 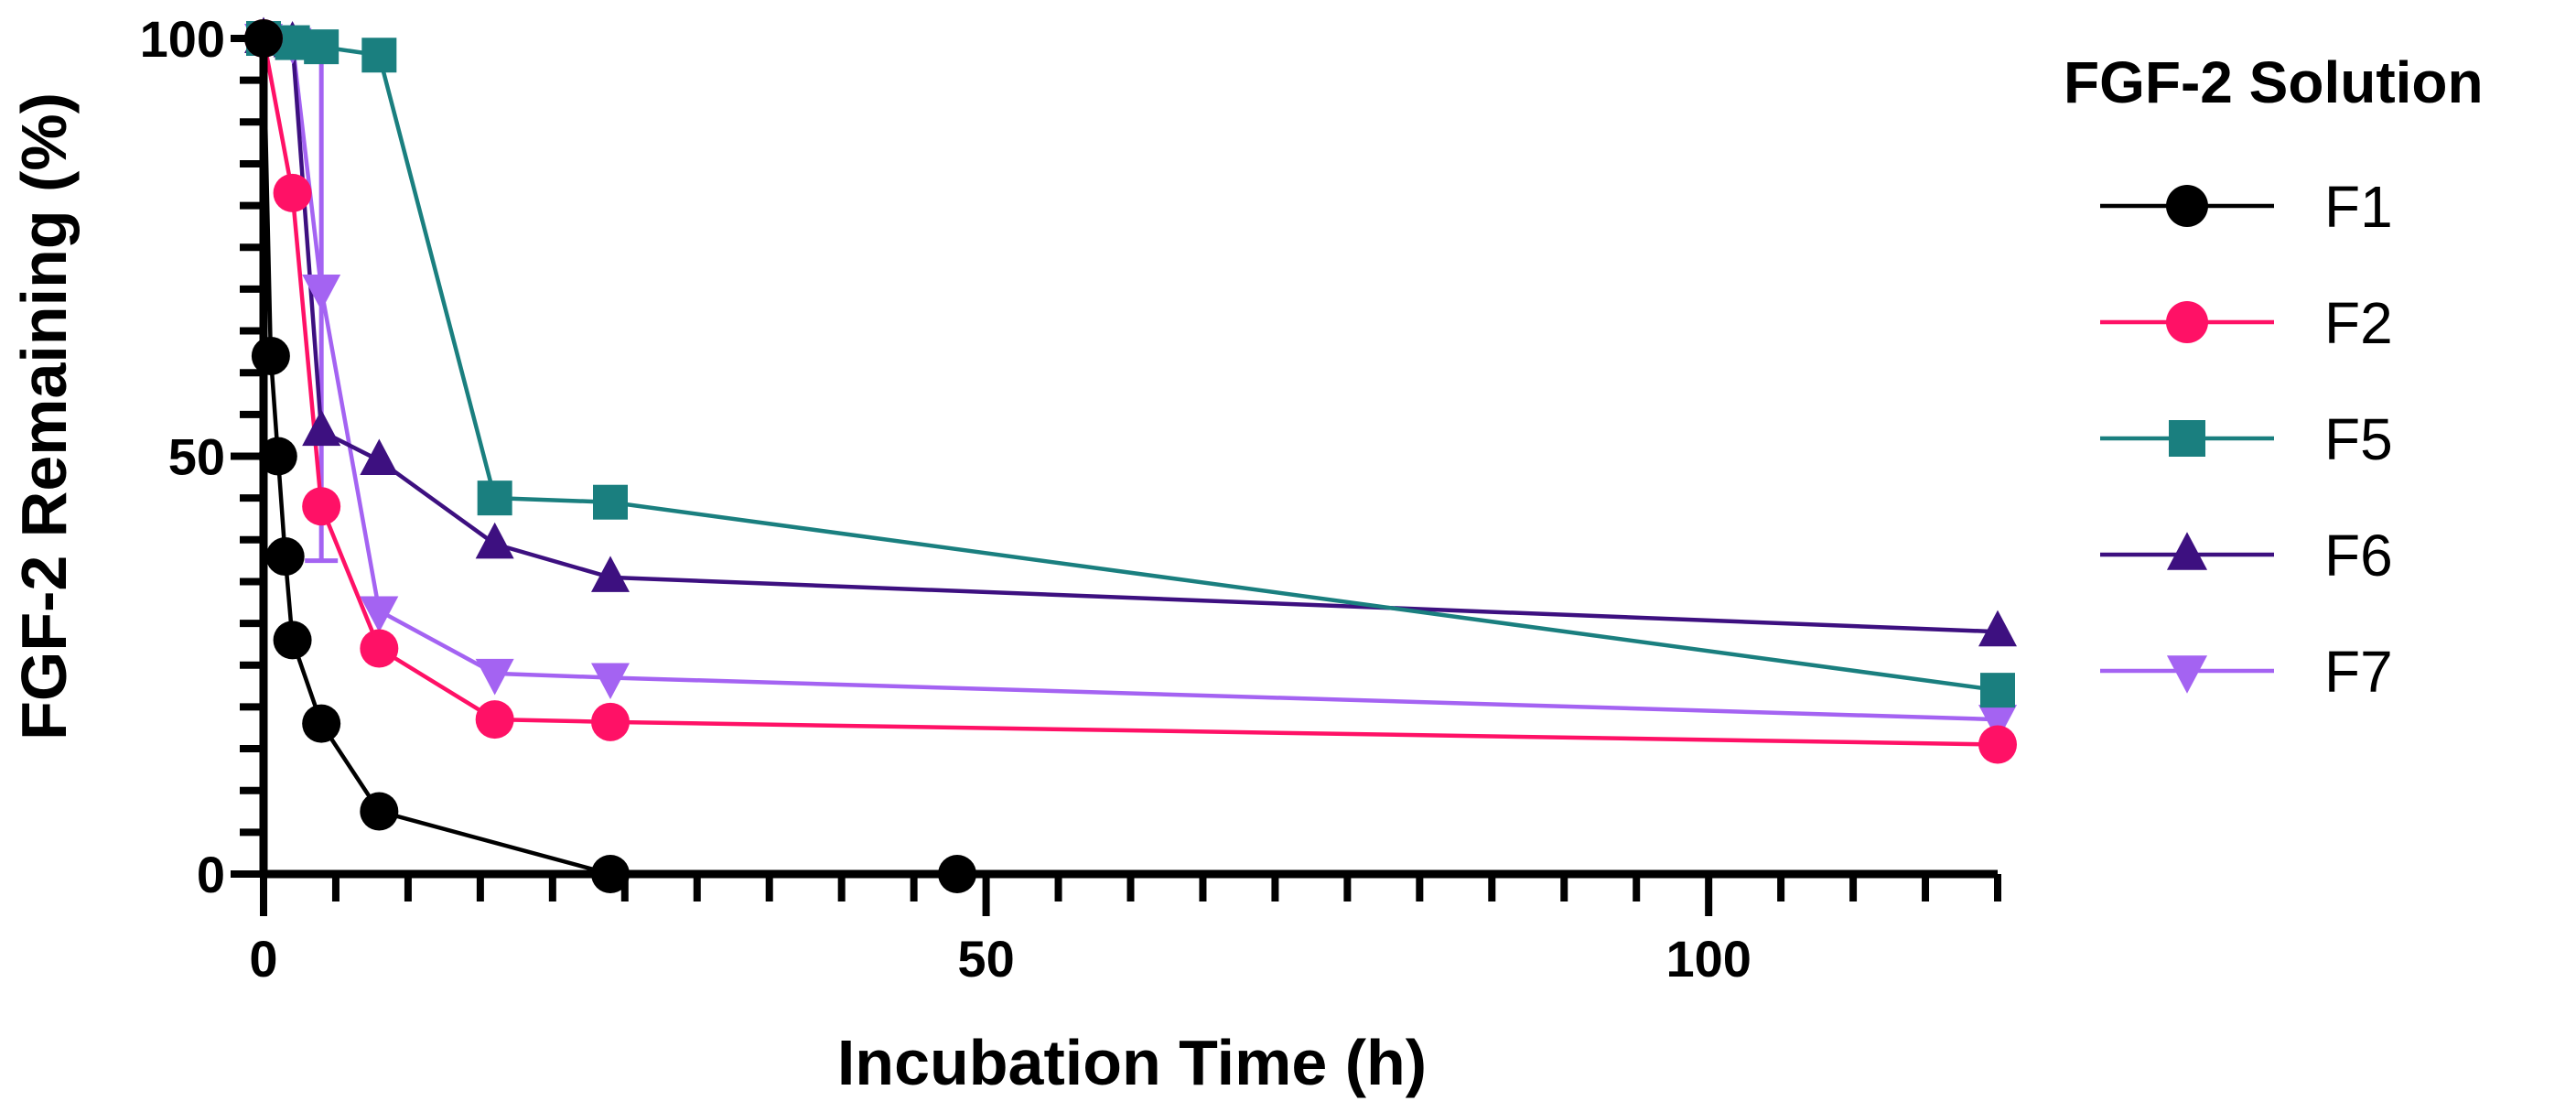 I want to click on y-tick-label: 50, so click(x=197, y=457).